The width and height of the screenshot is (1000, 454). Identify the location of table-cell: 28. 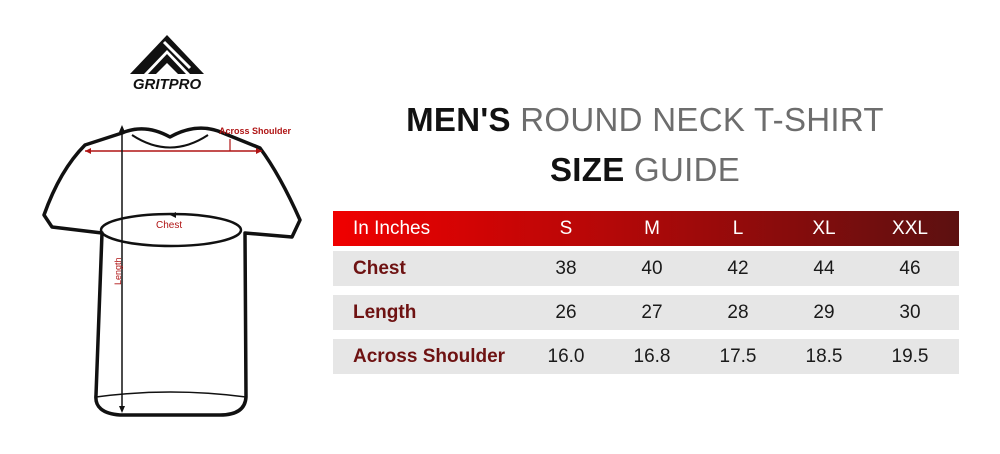
(738, 312).